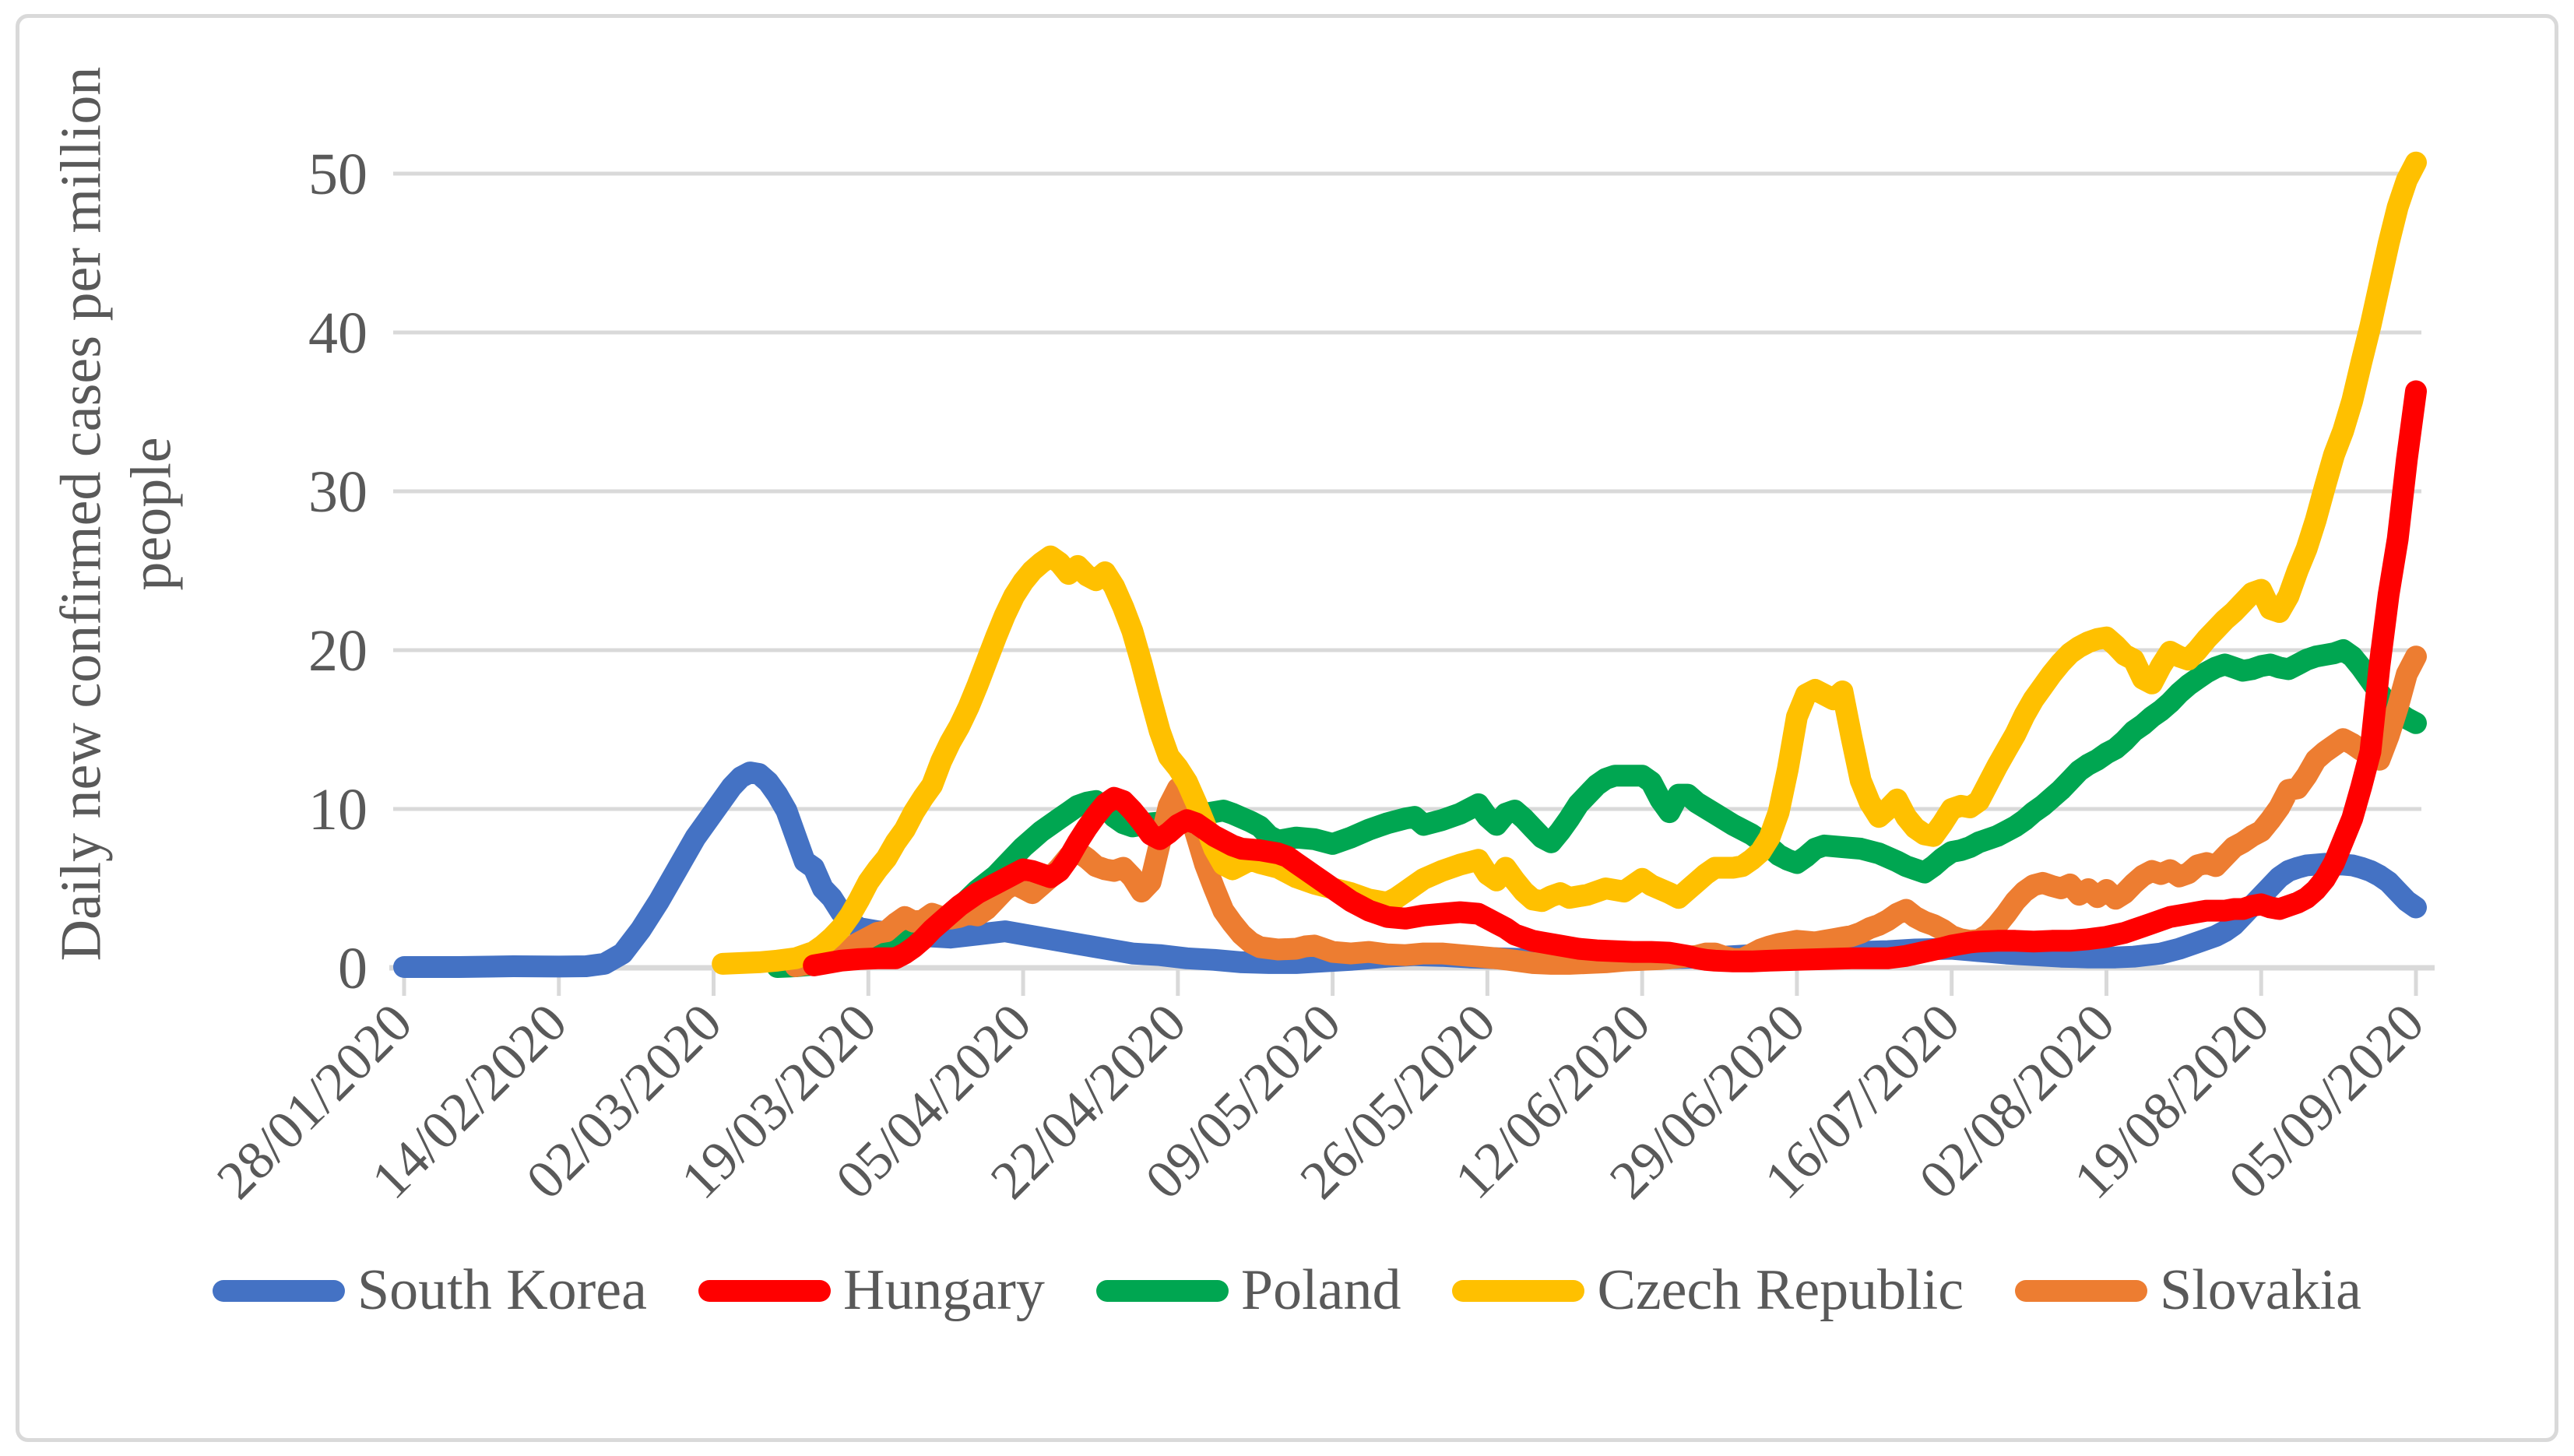  I want to click on x-axis-line, so click(1412, 980).